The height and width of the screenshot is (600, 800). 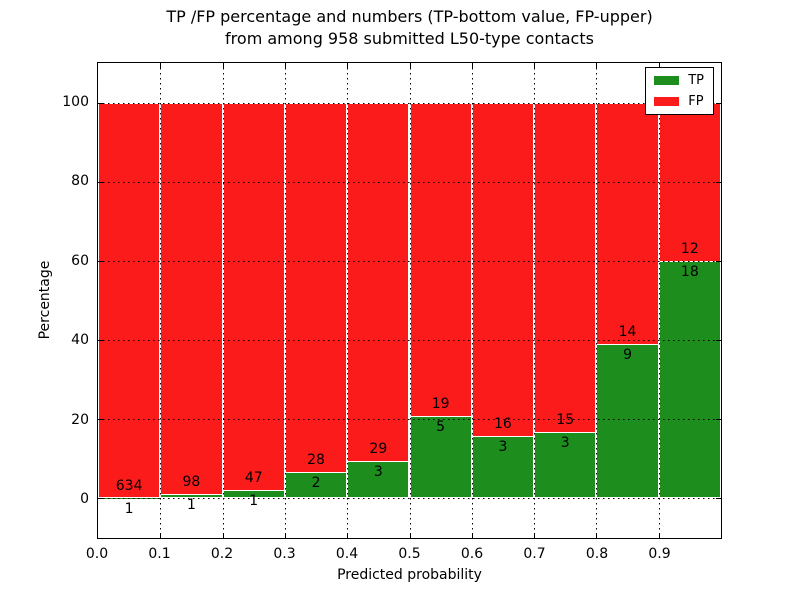 What do you see at coordinates (97, 554) in the screenshot?
I see `x-tick-label: 0.0` at bounding box center [97, 554].